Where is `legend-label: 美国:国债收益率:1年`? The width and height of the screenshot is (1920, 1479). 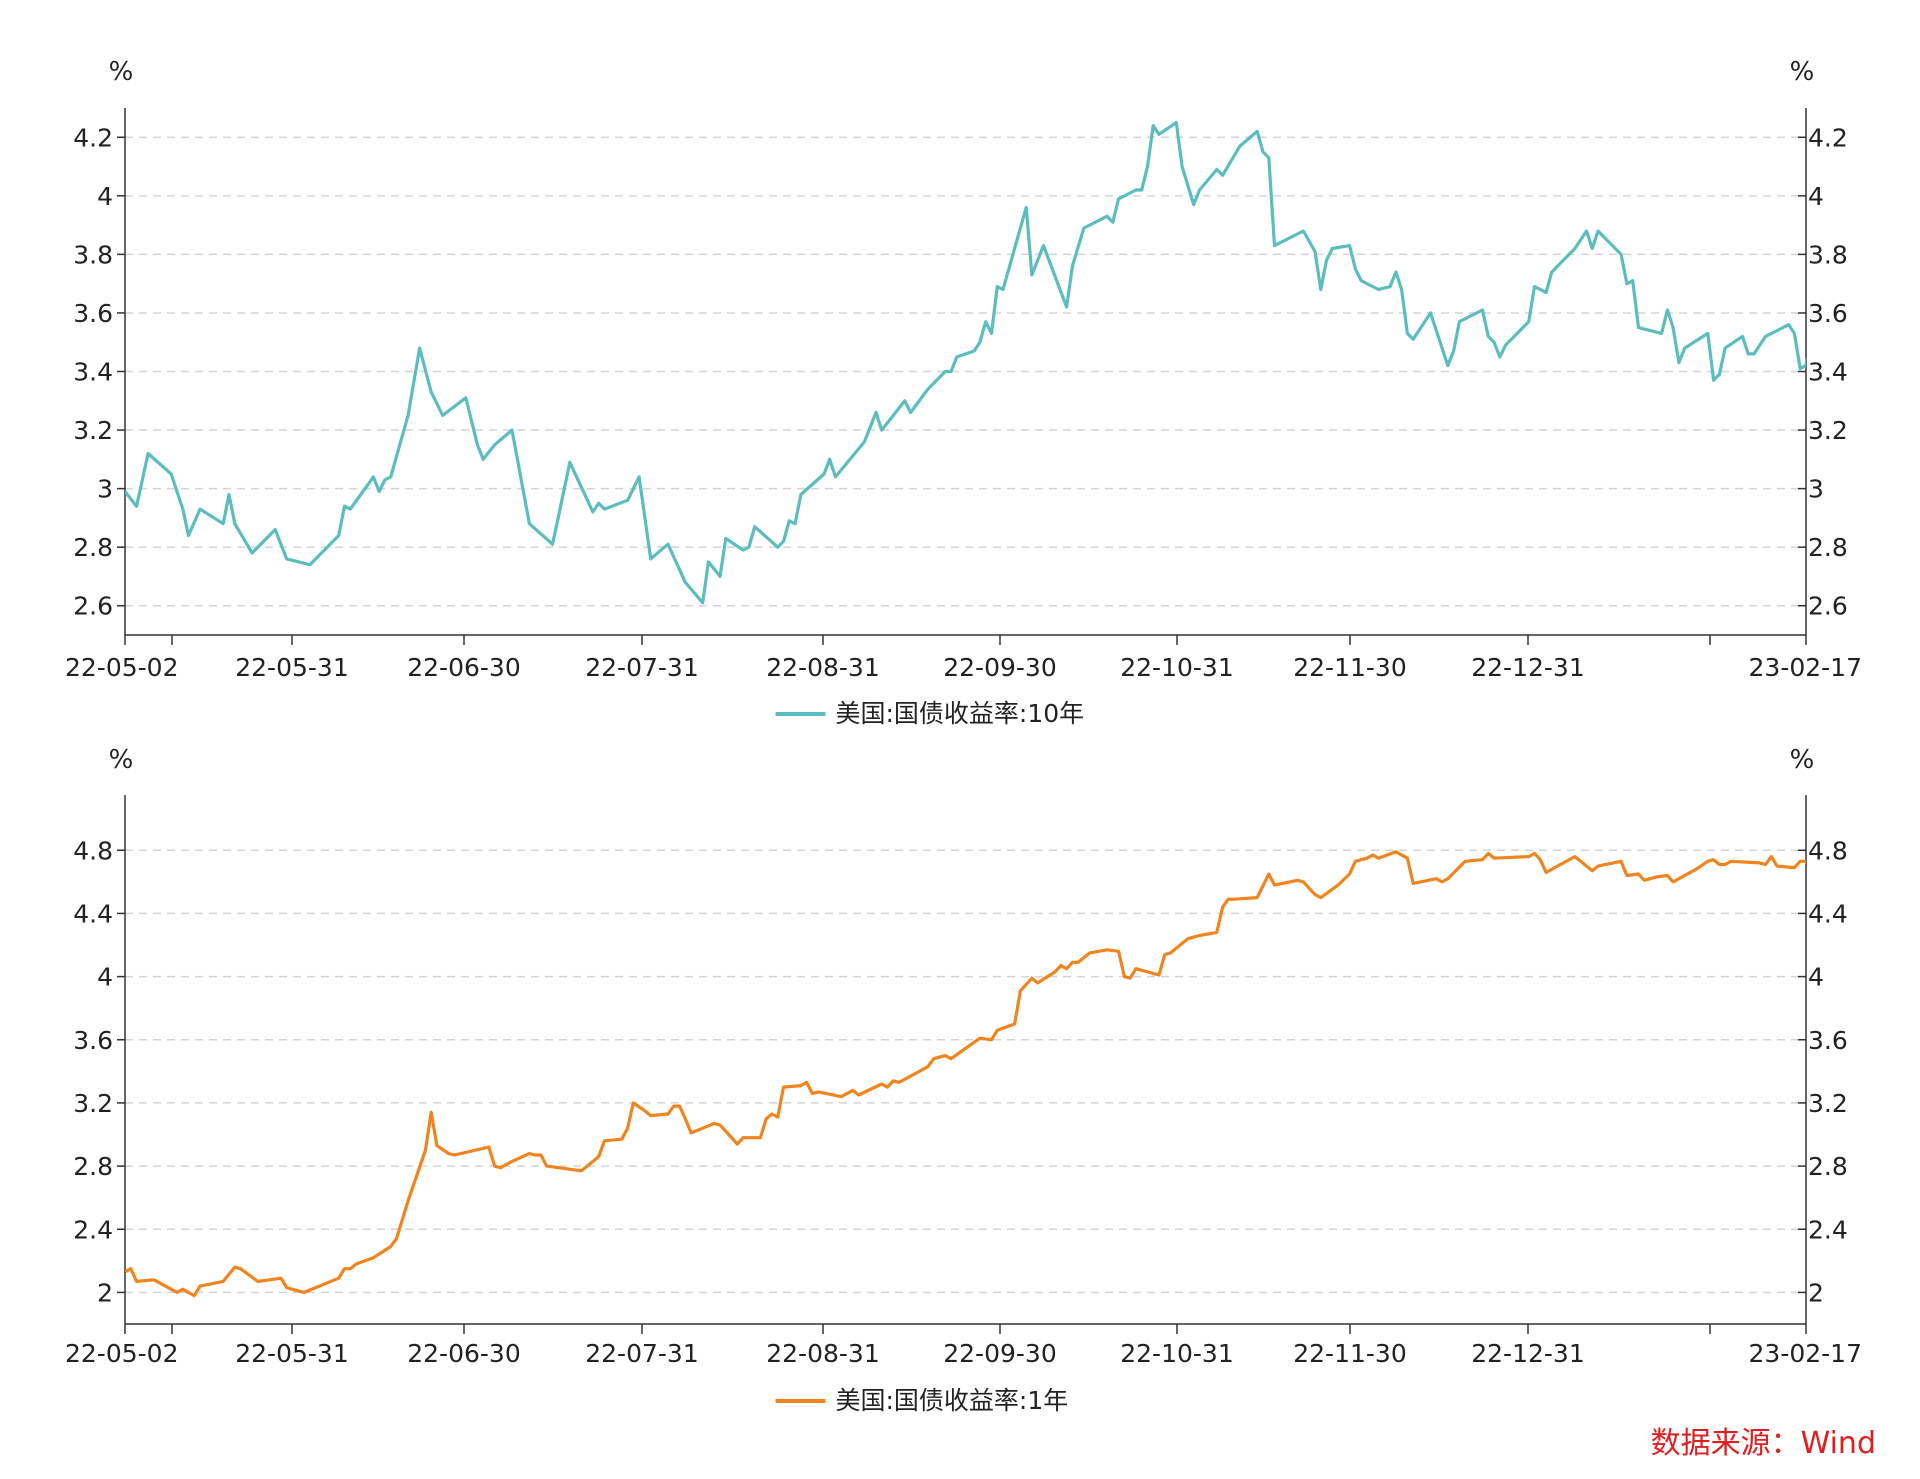 legend-label: 美国:国债收益率:1年 is located at coordinates (952, 1400).